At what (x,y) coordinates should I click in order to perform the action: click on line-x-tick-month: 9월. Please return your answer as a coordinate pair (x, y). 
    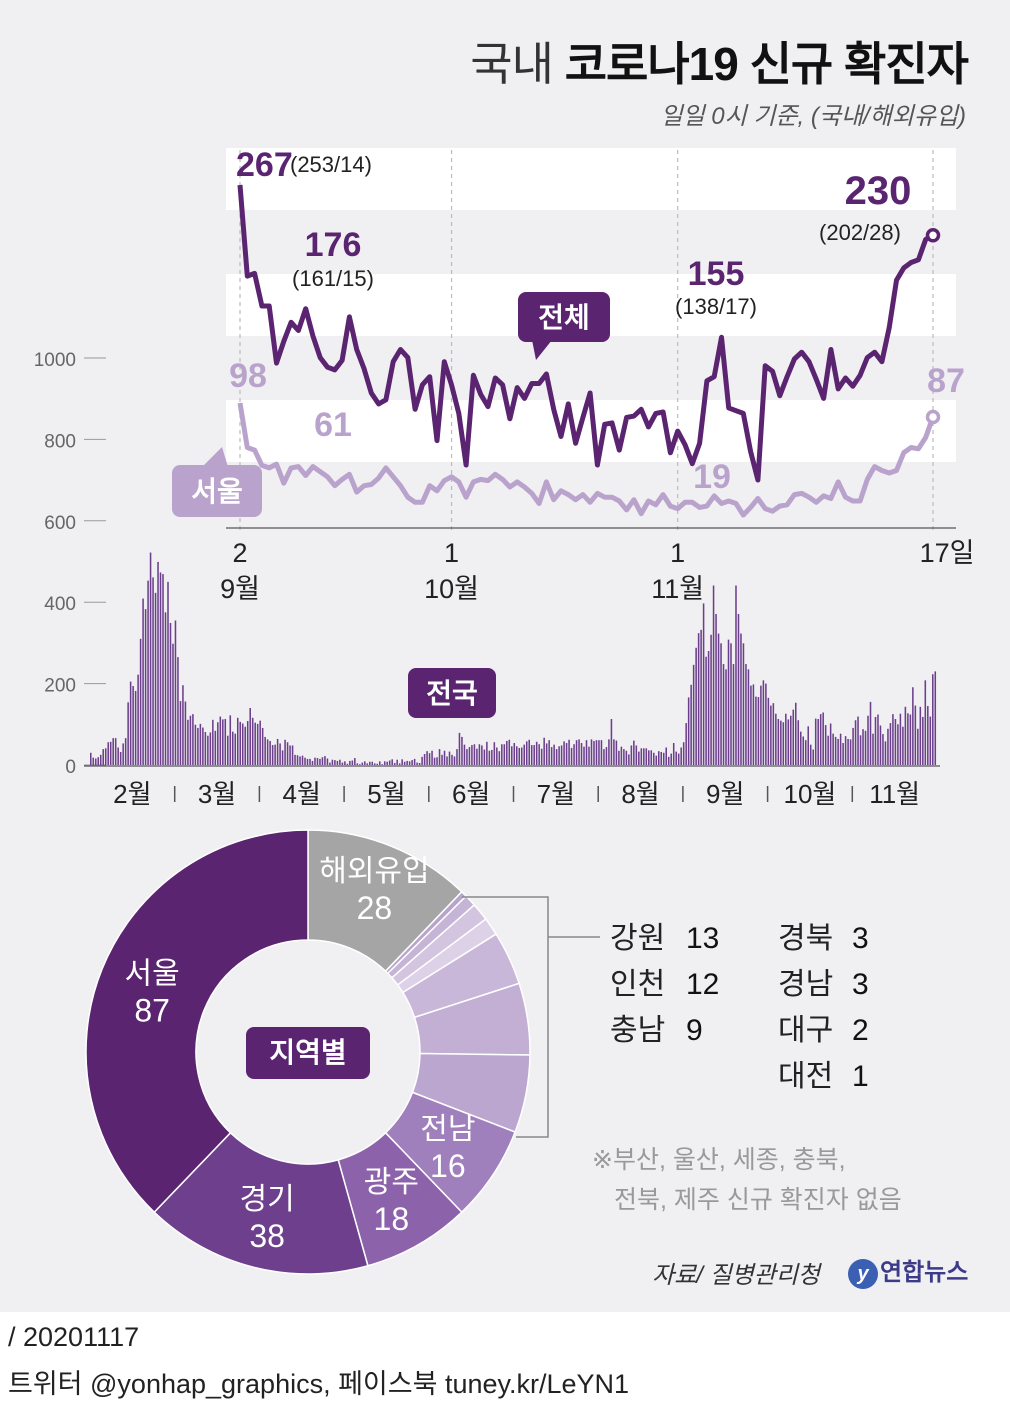
    Looking at the image, I should click on (240, 589).